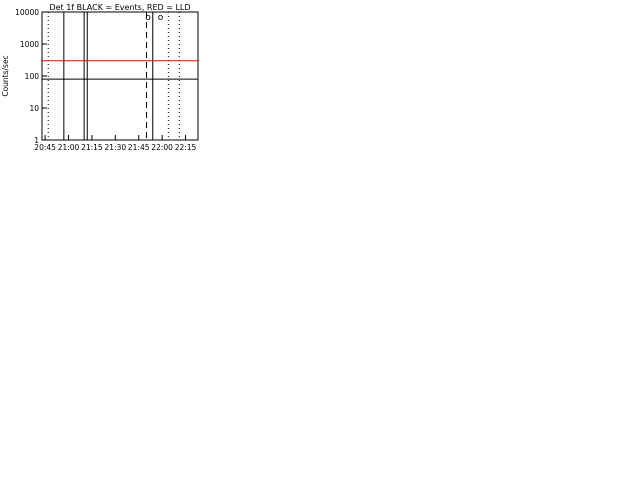 Image resolution: width=640 pixels, height=480 pixels. I want to click on x-tick-label: 20:45, so click(45, 147).